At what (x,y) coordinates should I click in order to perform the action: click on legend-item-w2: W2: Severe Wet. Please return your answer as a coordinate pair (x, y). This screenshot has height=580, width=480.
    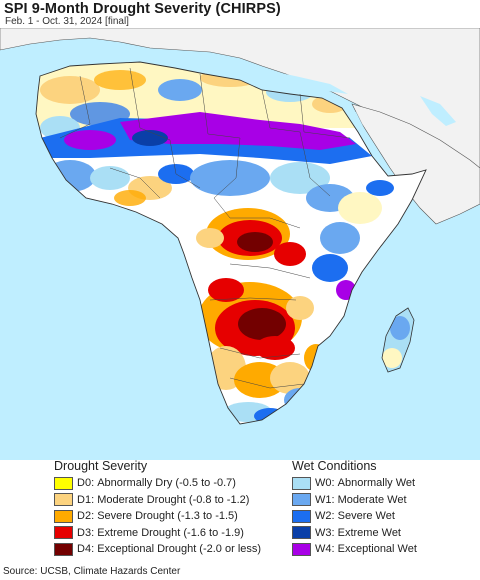
    Looking at the image, I should click on (354, 516).